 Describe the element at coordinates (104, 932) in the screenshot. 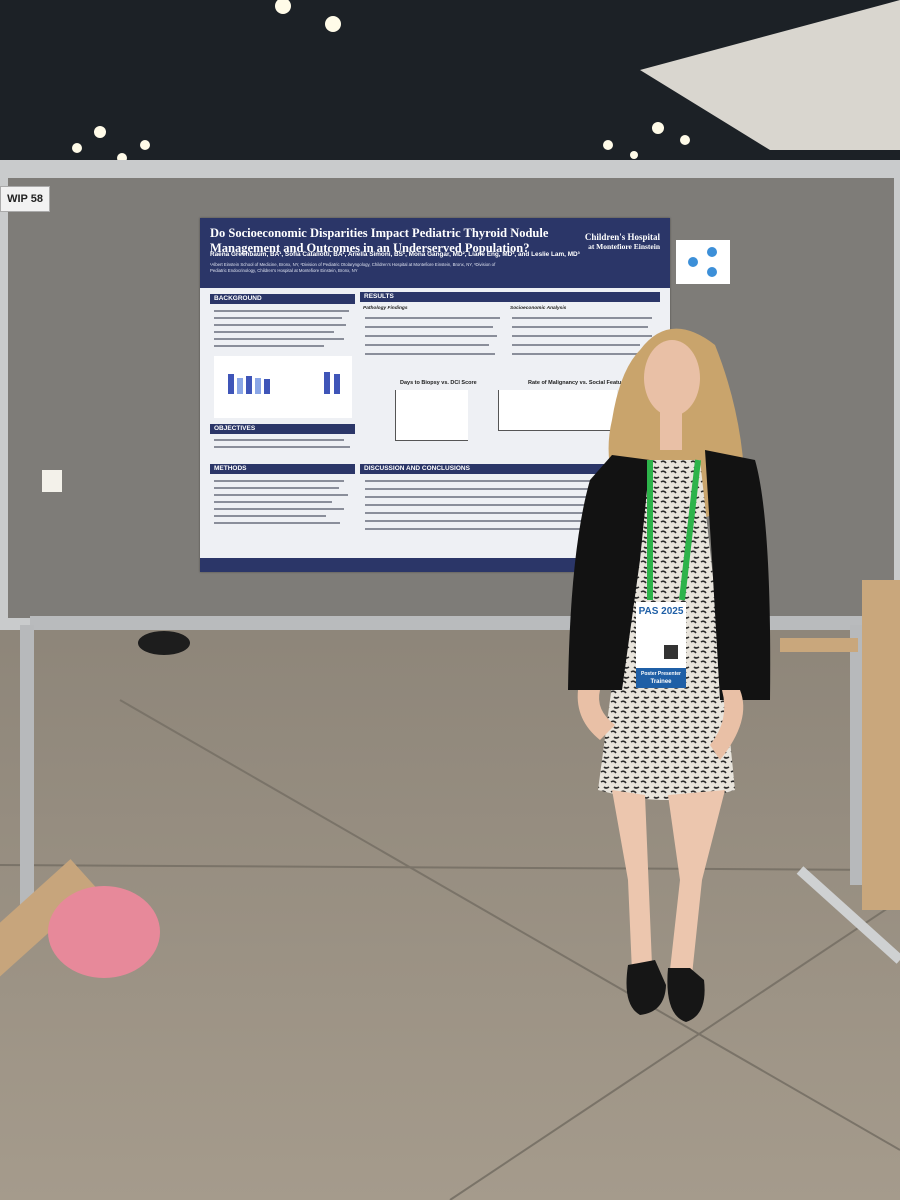

I see `plastic-bag` at that location.